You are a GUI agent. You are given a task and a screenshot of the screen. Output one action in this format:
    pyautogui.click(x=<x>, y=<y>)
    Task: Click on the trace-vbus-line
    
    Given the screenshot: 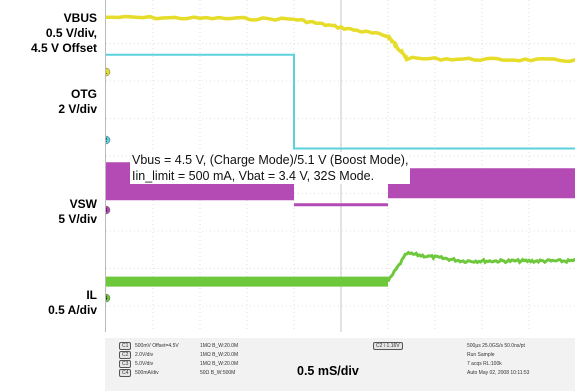 What is the action you would take?
    pyautogui.click(x=340, y=38)
    